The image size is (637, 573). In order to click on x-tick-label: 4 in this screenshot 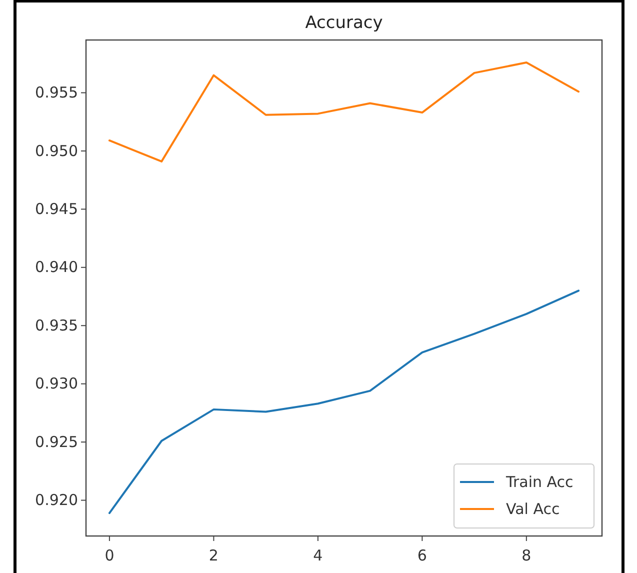, I will do `click(318, 555)`.